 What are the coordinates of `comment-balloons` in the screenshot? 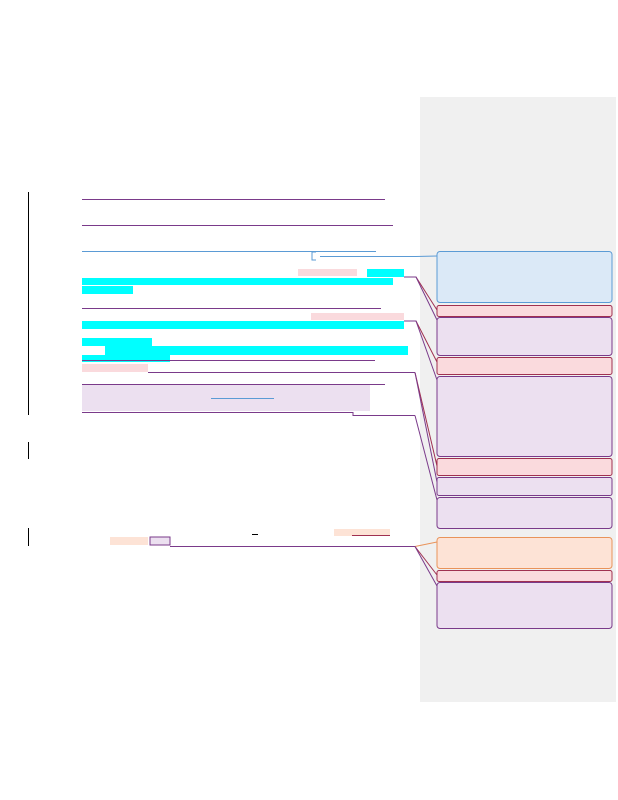 It's located at (524, 440).